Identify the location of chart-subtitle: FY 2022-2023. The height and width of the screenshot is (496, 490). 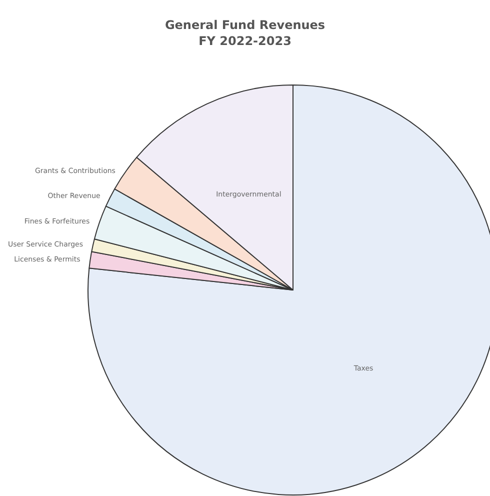
(245, 41).